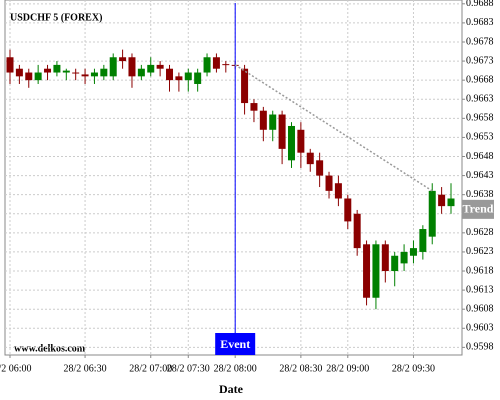 Image resolution: width=500 pixels, height=400 pixels. What do you see at coordinates (480, 60) in the screenshot?
I see `y-tick-label: 0.9673` at bounding box center [480, 60].